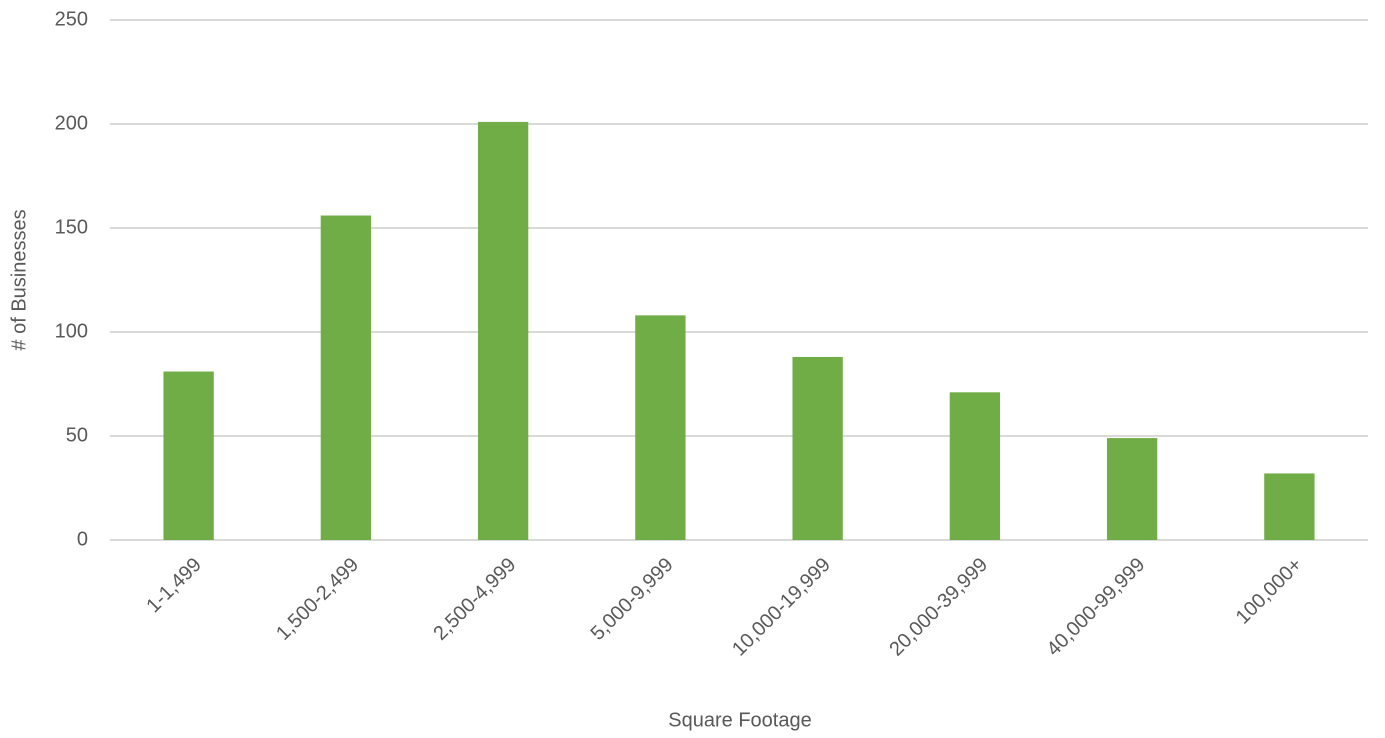  What do you see at coordinates (1096, 607) in the screenshot?
I see `x-tick-label: 40,000-99,999` at bounding box center [1096, 607].